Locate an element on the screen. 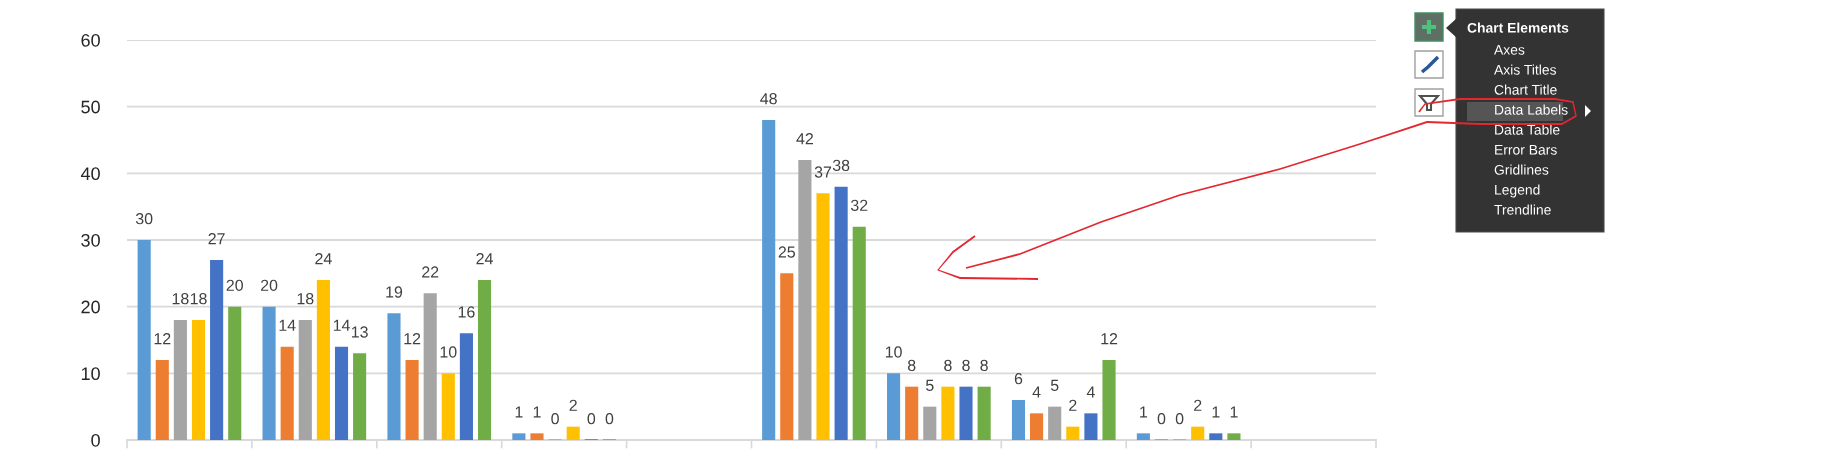  text: Trendline is located at coordinates (1522, 209).